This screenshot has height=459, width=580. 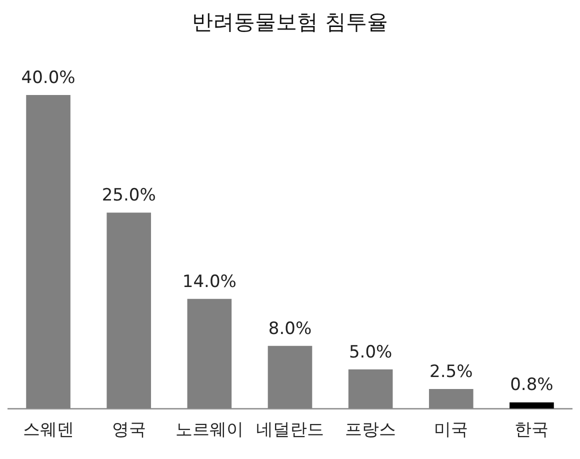 What do you see at coordinates (129, 196) in the screenshot?
I see `data-label: 25.0%` at bounding box center [129, 196].